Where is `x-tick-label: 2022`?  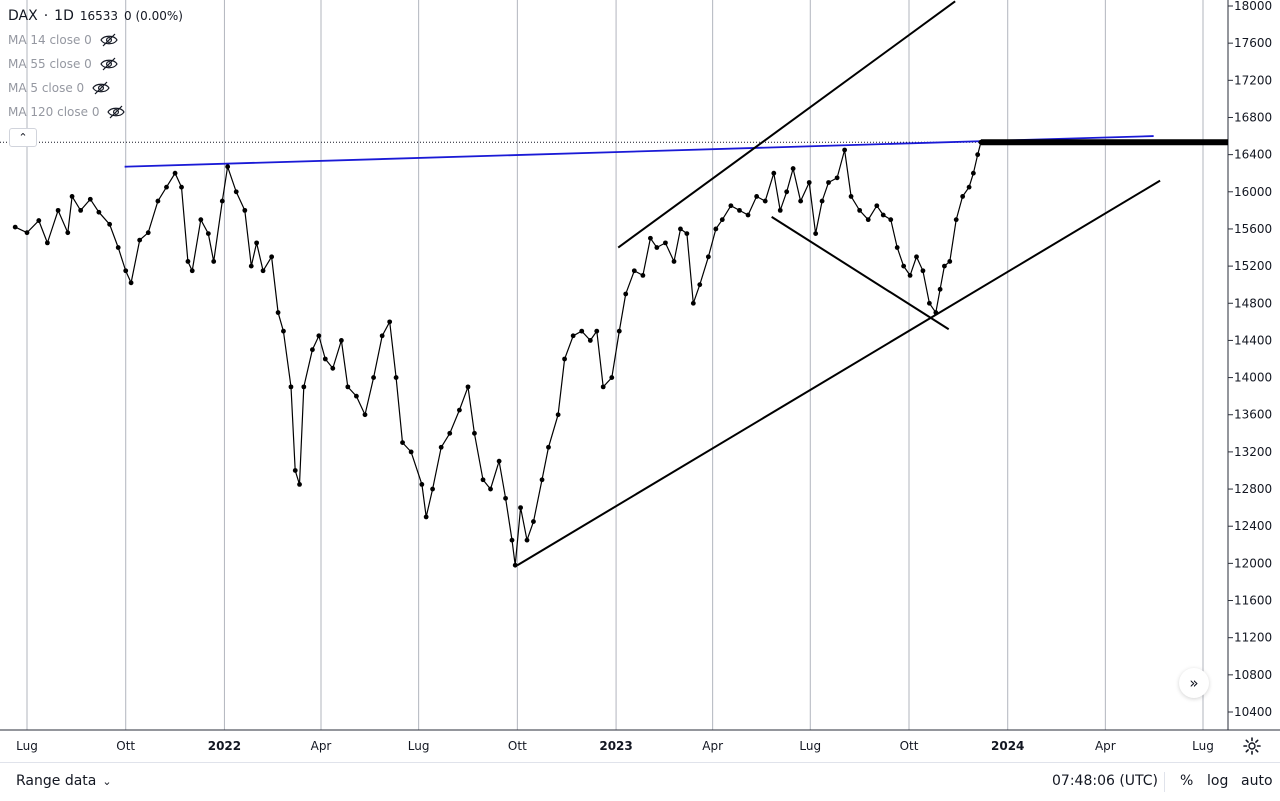 x-tick-label: 2022 is located at coordinates (224, 746).